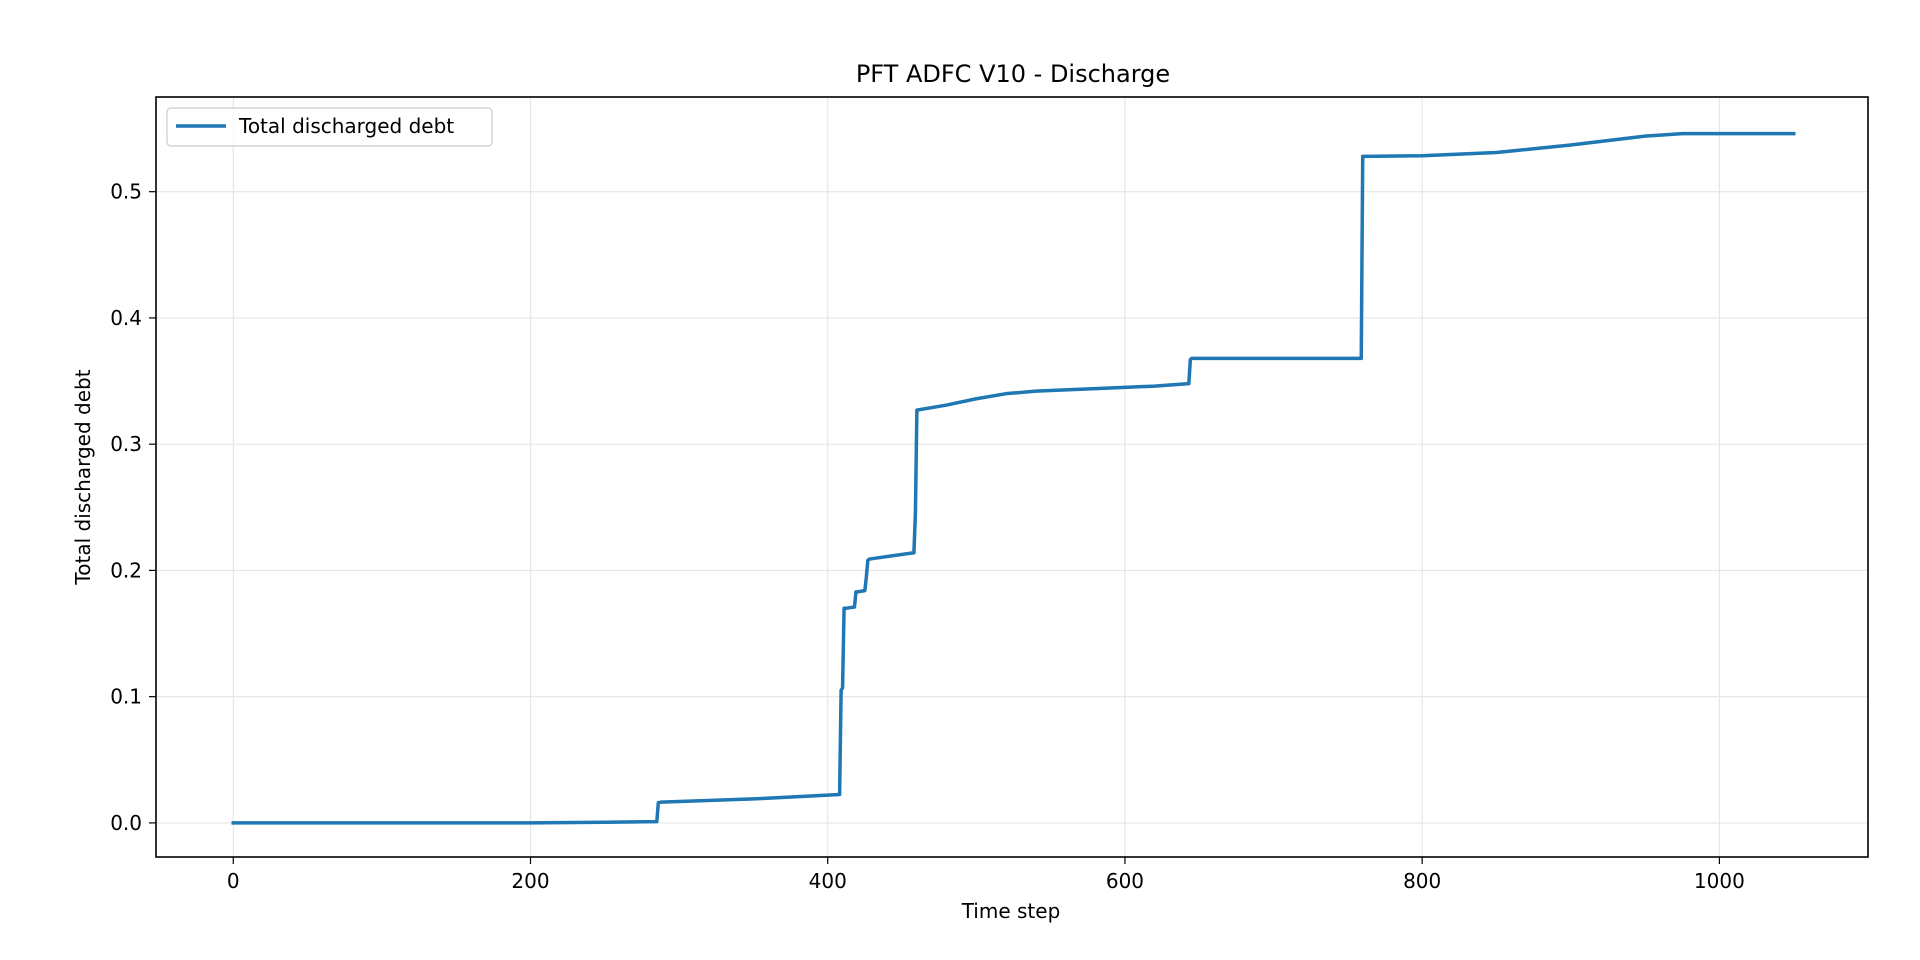 This screenshot has height=960, width=1920. What do you see at coordinates (1422, 881) in the screenshot?
I see `x-tick-label: 800` at bounding box center [1422, 881].